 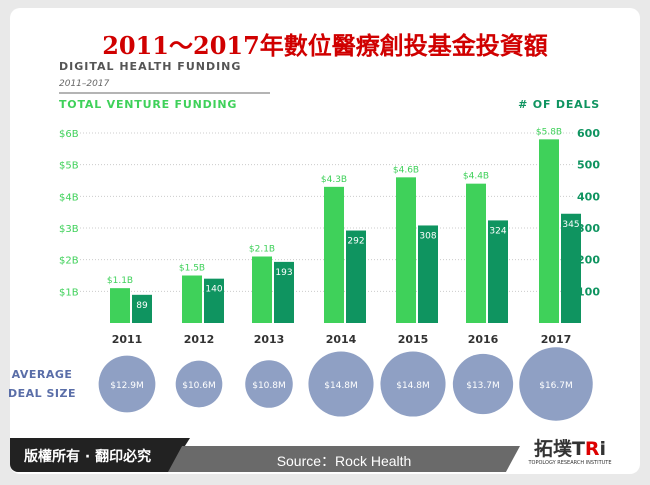 What do you see at coordinates (334, 180) in the screenshot?
I see `funding-value-label: $4.3B` at bounding box center [334, 180].